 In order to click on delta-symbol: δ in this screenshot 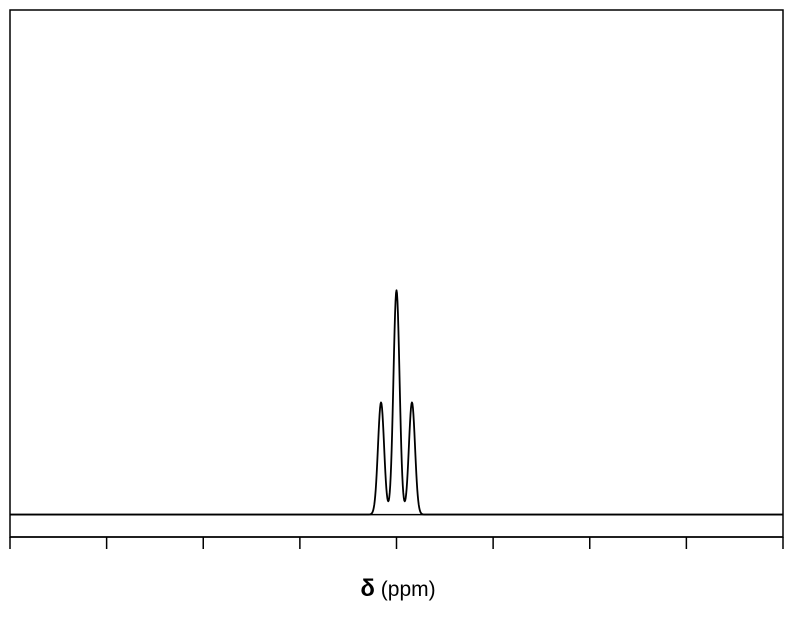, I will do `click(367, 588)`.